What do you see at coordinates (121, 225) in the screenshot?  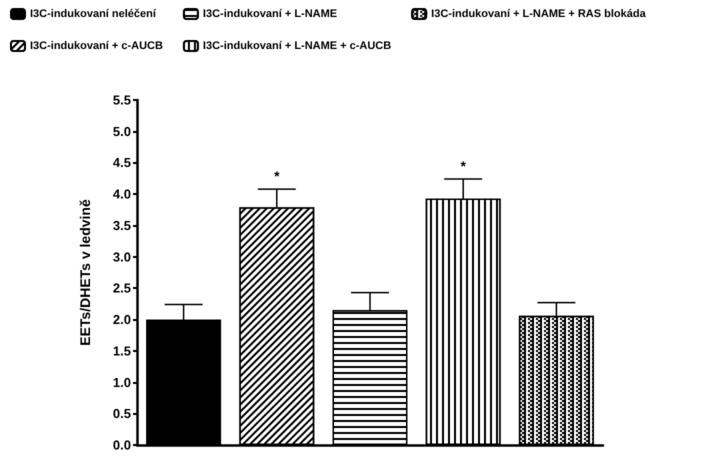 I see `y-tick-label: 3.5` at bounding box center [121, 225].